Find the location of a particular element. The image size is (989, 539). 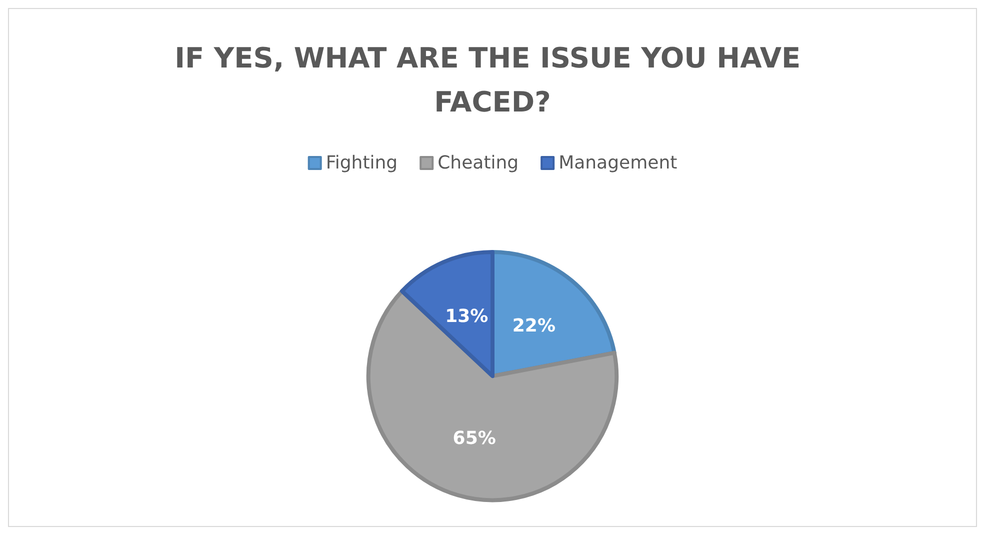

data-label: 65% is located at coordinates (474, 439).